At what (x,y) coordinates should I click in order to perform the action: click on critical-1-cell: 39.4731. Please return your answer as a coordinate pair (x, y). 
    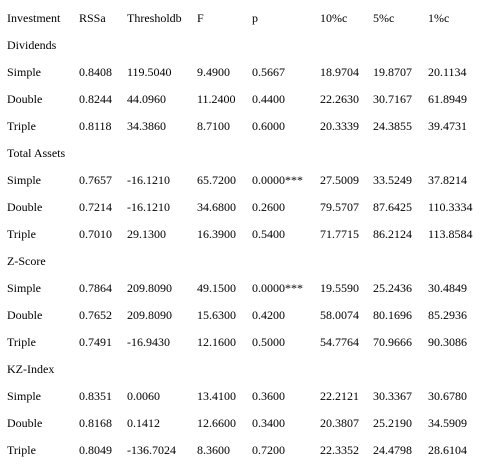
    Looking at the image, I should click on (447, 126).